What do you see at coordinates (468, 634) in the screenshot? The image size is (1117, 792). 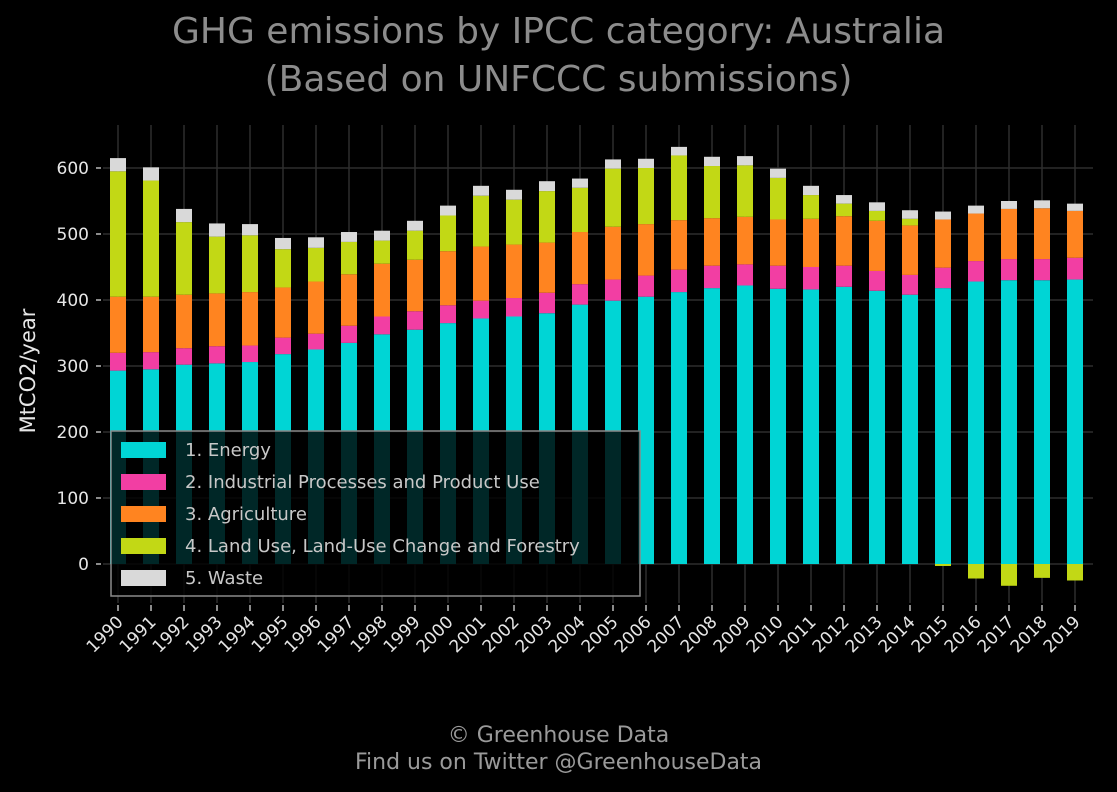 I see `x-tick-label: 2001` at bounding box center [468, 634].